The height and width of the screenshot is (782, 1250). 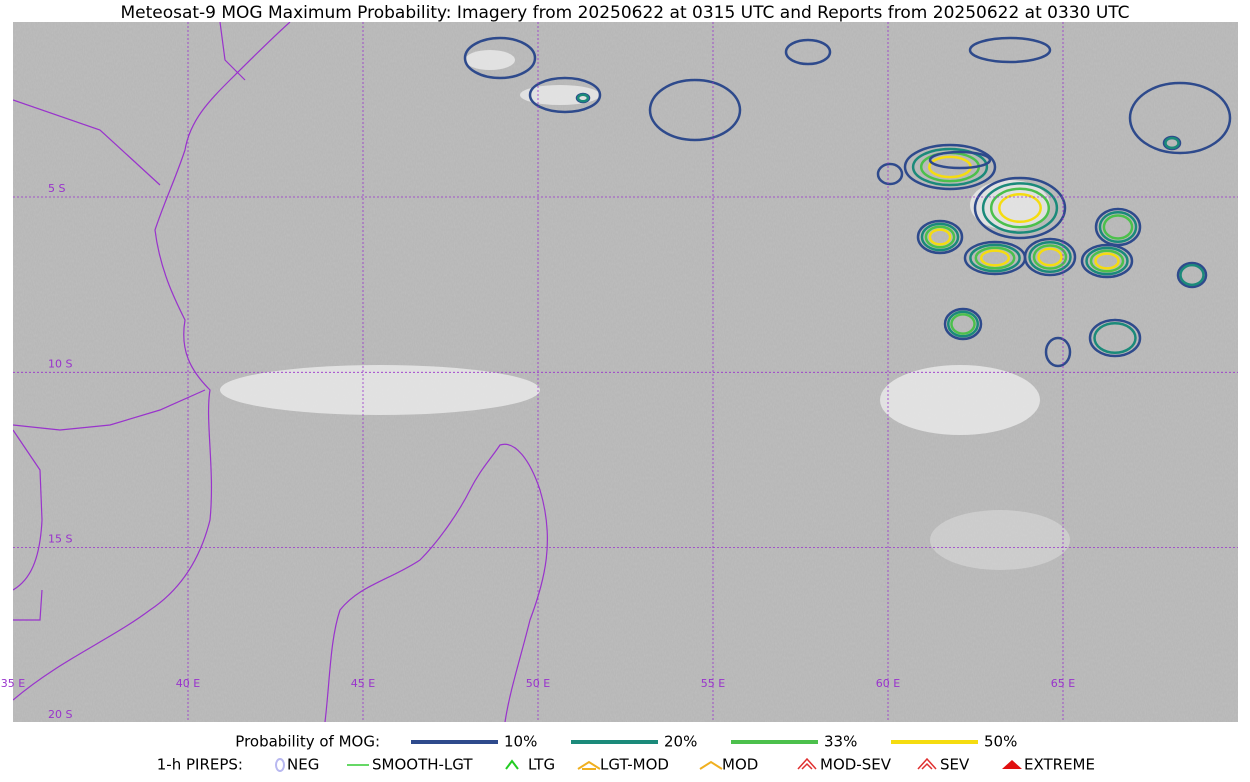 What do you see at coordinates (307, 742) in the screenshot?
I see `probability-legend-title: Probability of MOG:` at bounding box center [307, 742].